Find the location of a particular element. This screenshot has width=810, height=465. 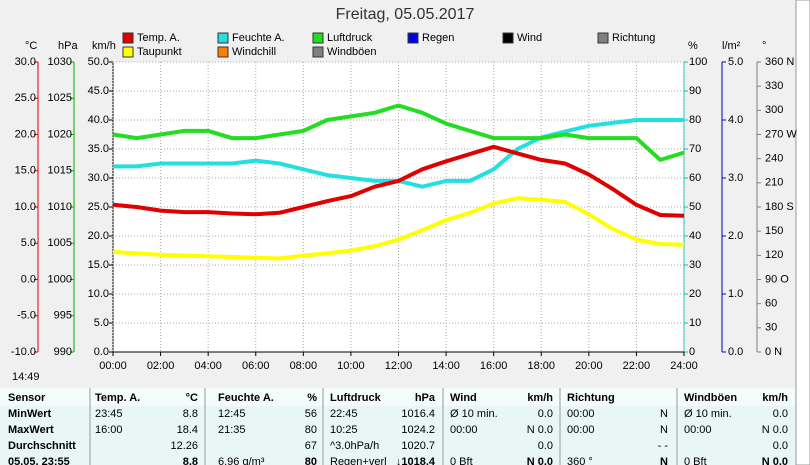

table-header: hPa is located at coordinates (425, 398).